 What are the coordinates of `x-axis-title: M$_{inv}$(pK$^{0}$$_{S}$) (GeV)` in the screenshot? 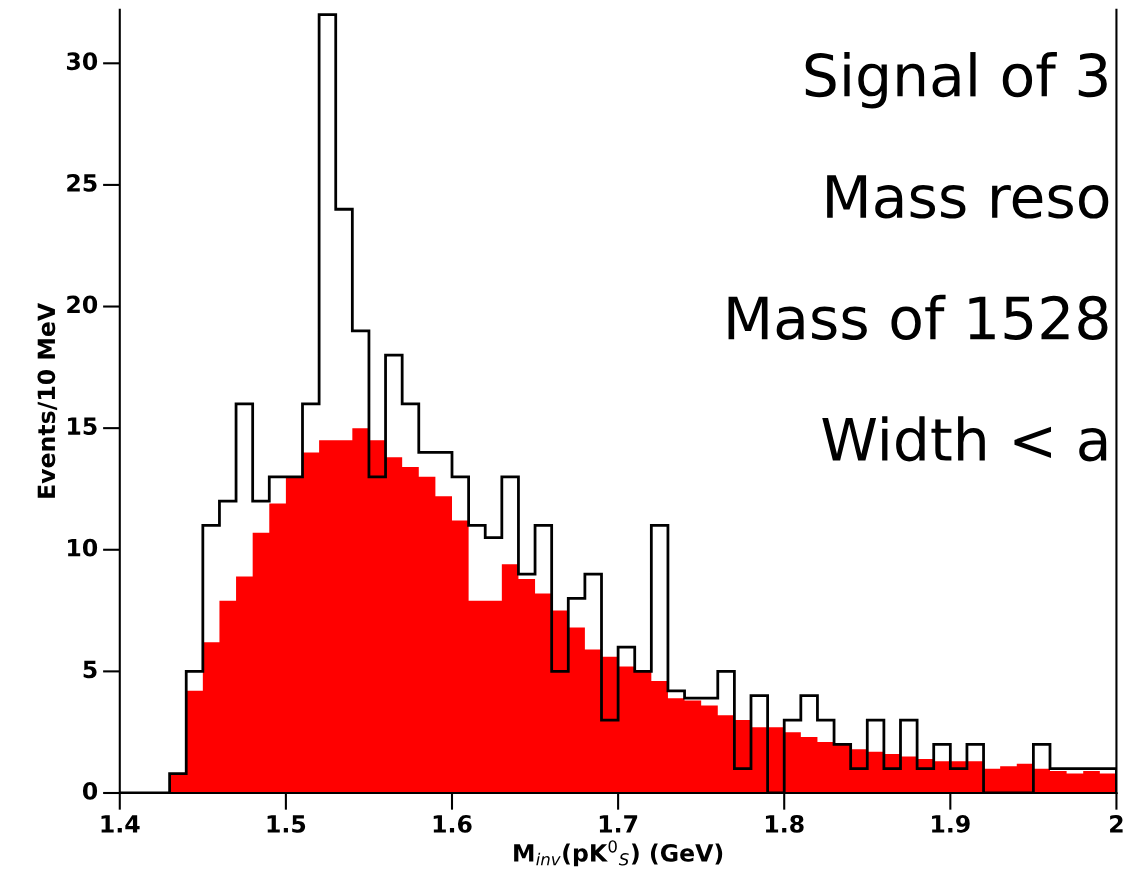 It's located at (618, 853).